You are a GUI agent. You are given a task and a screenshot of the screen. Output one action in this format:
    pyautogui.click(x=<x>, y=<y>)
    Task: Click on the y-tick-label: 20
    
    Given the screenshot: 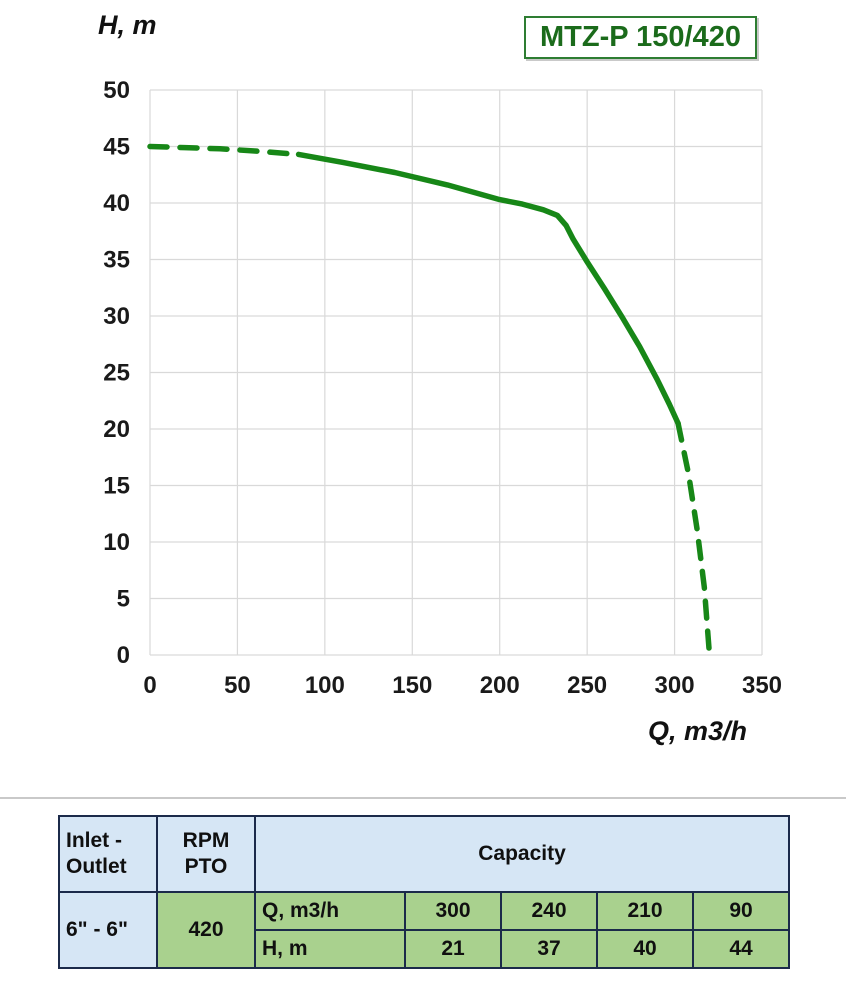 What is the action you would take?
    pyautogui.click(x=116, y=429)
    